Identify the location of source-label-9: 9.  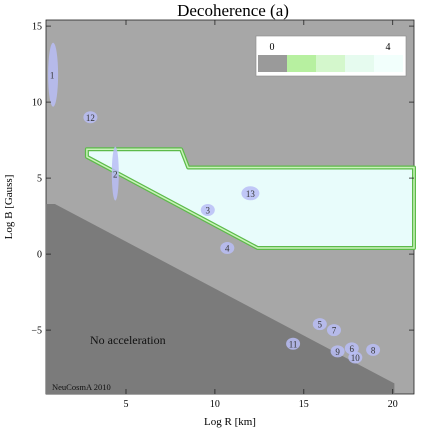
(337, 352).